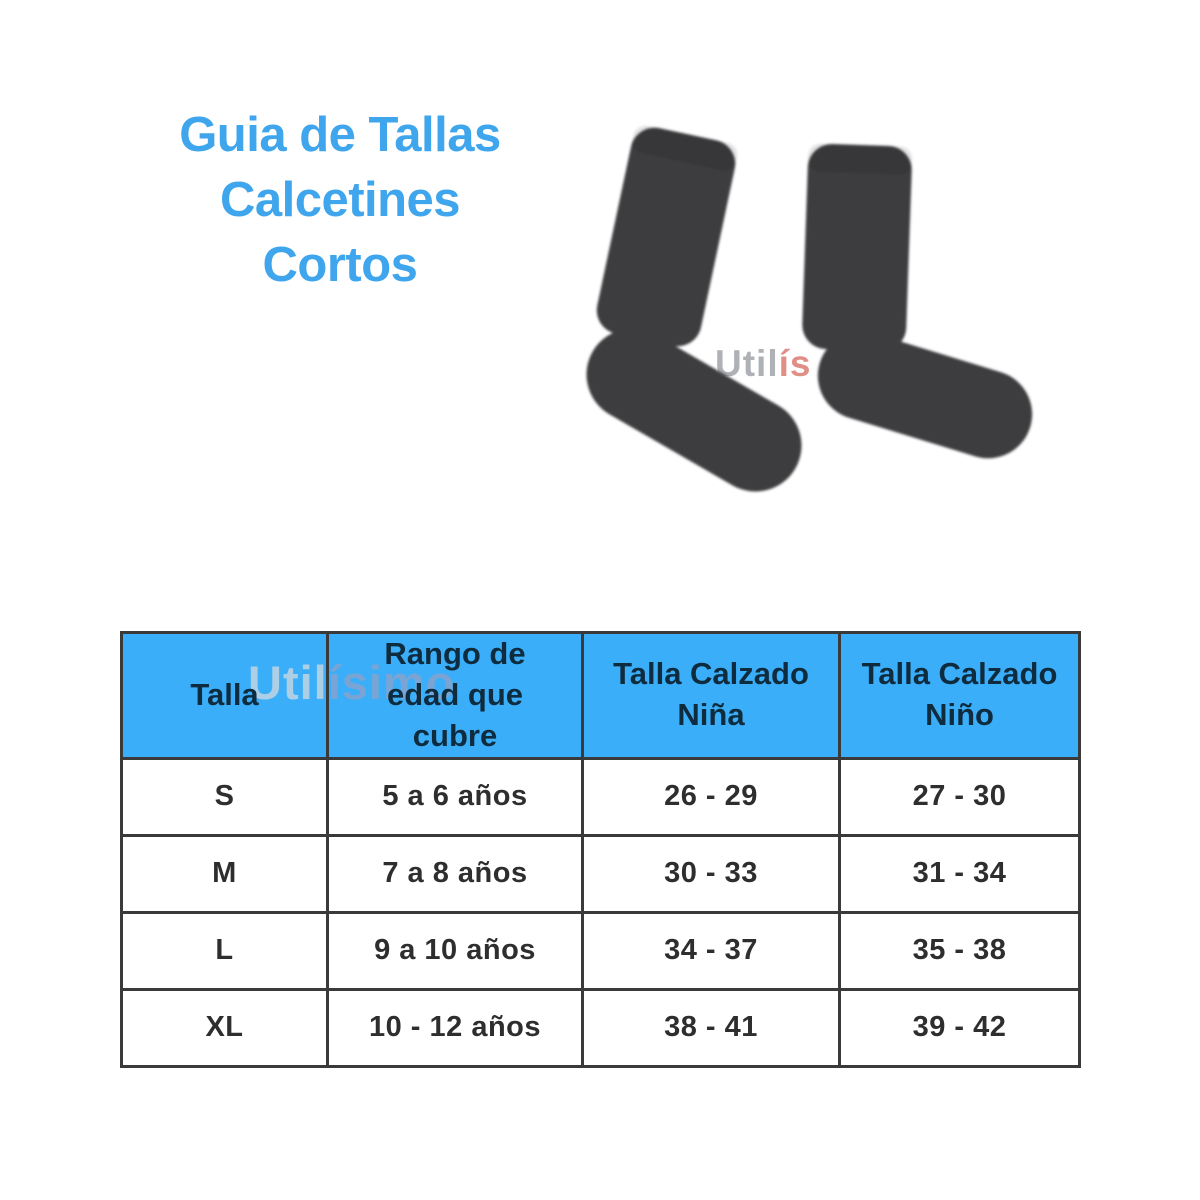 Image resolution: width=1200 pixels, height=1200 pixels. Describe the element at coordinates (959, 796) in the screenshot. I see `table-cell: 27 - 30` at that location.